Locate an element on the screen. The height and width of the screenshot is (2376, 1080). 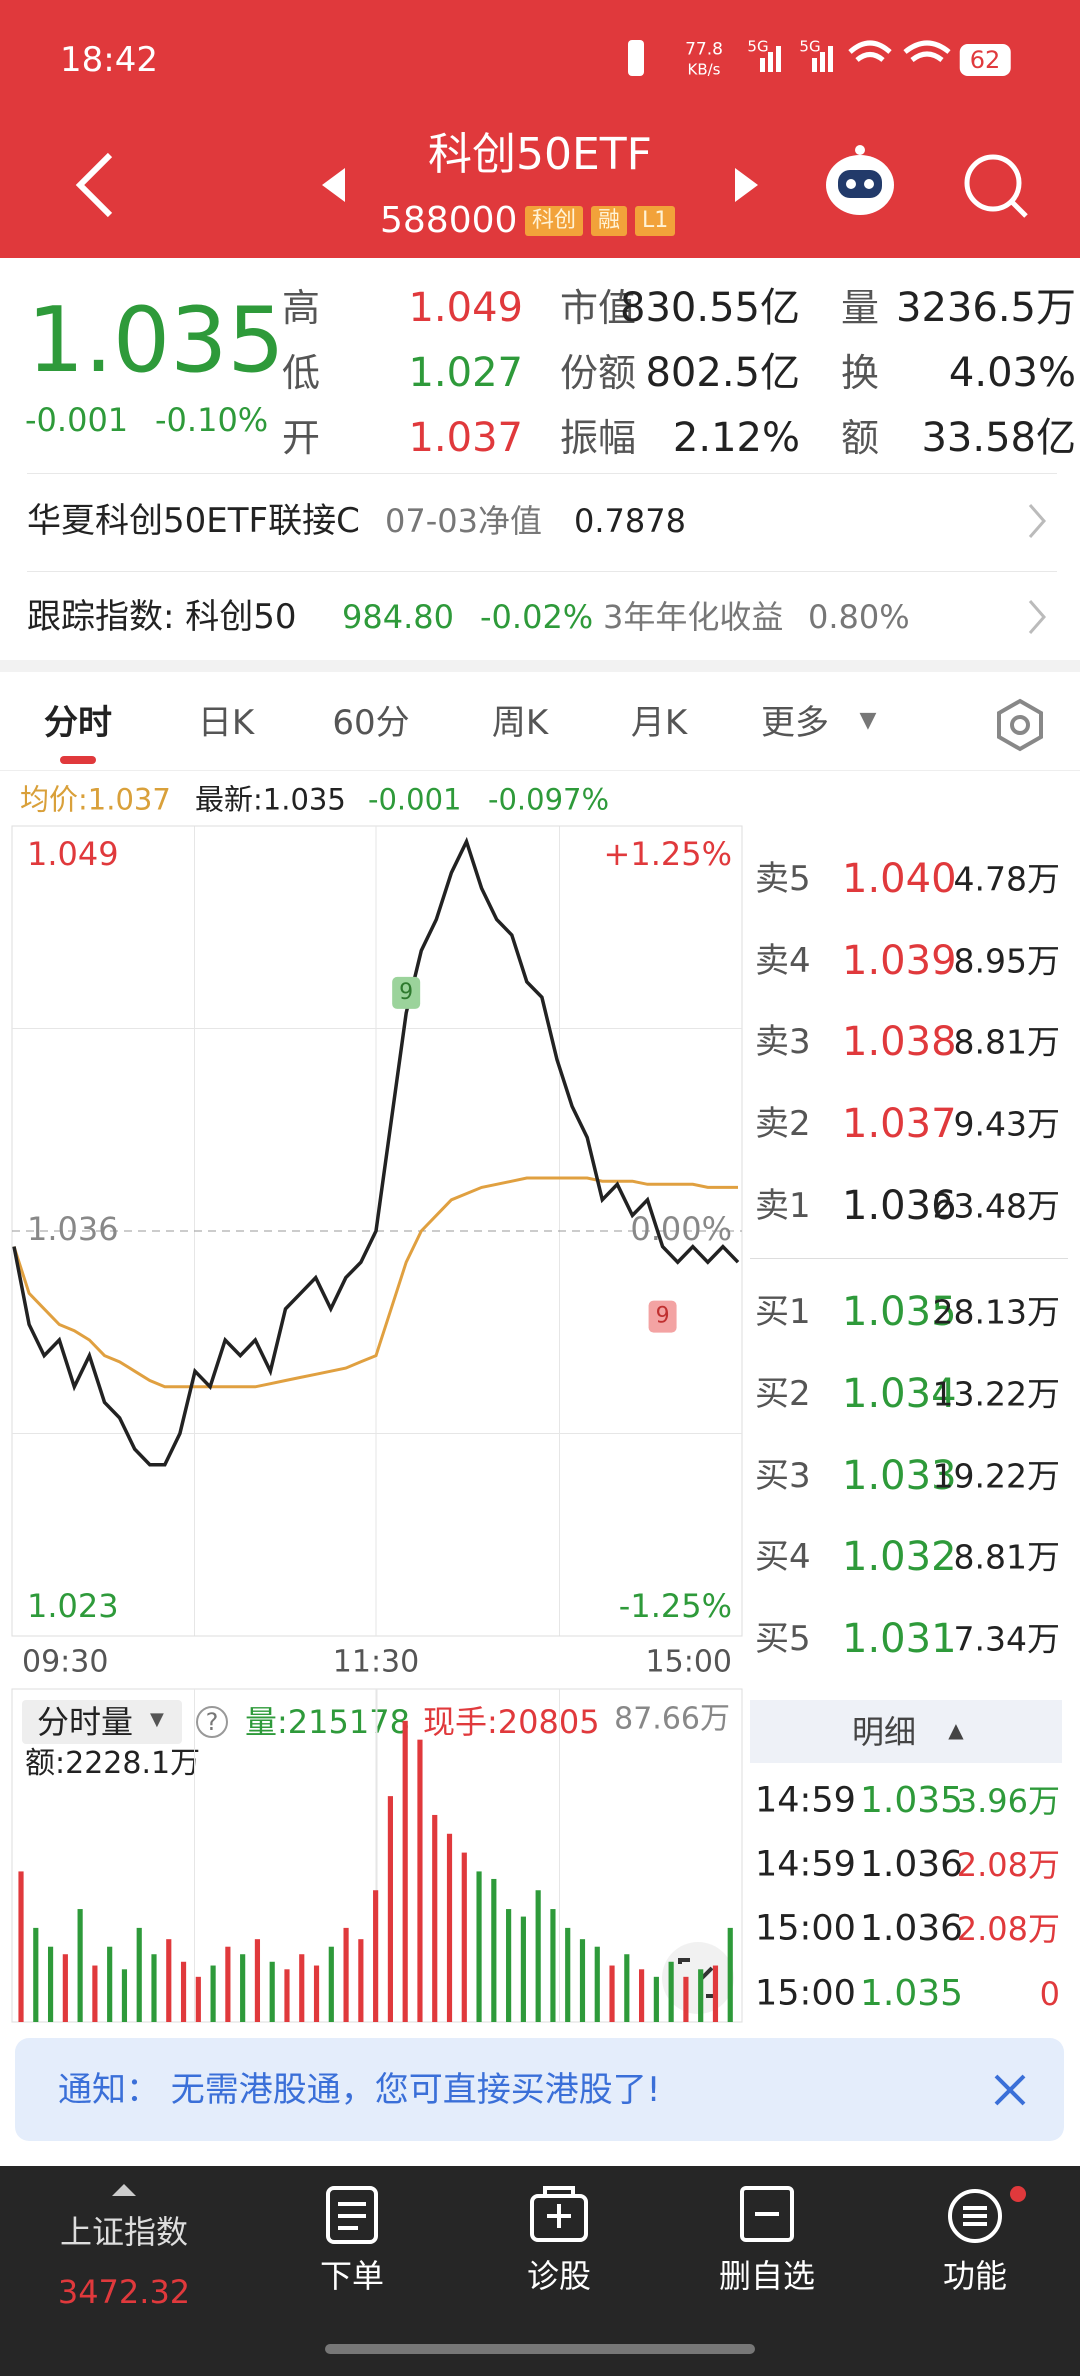
details-title: 明细 is located at coordinates (884, 1732).